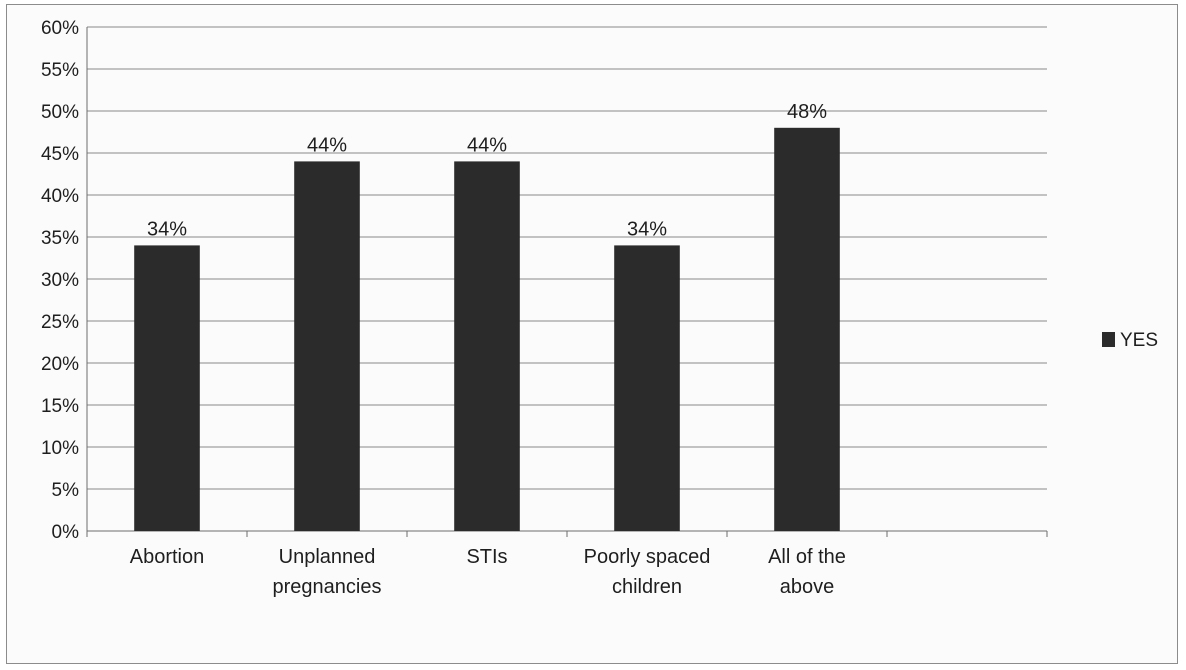 Image resolution: width=1186 pixels, height=670 pixels. What do you see at coordinates (60, 238) in the screenshot?
I see `y-tick-label: 35%` at bounding box center [60, 238].